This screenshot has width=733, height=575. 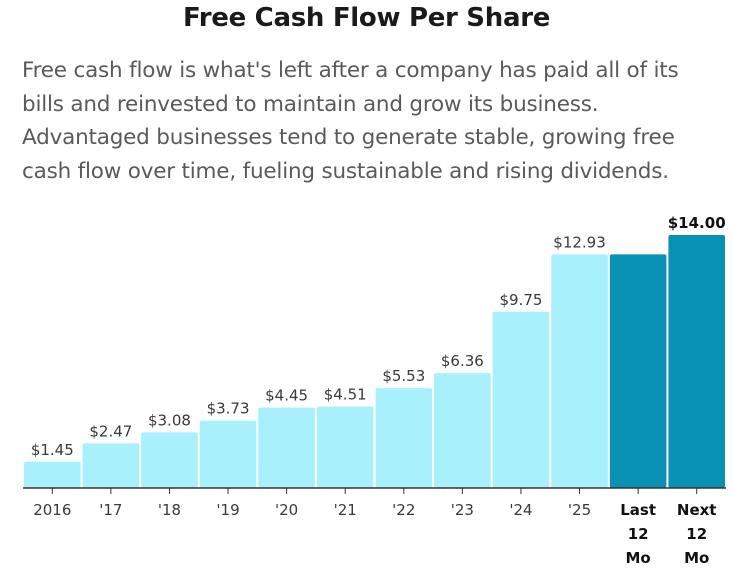 What do you see at coordinates (462, 361) in the screenshot?
I see `bar-value-label: $6.36` at bounding box center [462, 361].